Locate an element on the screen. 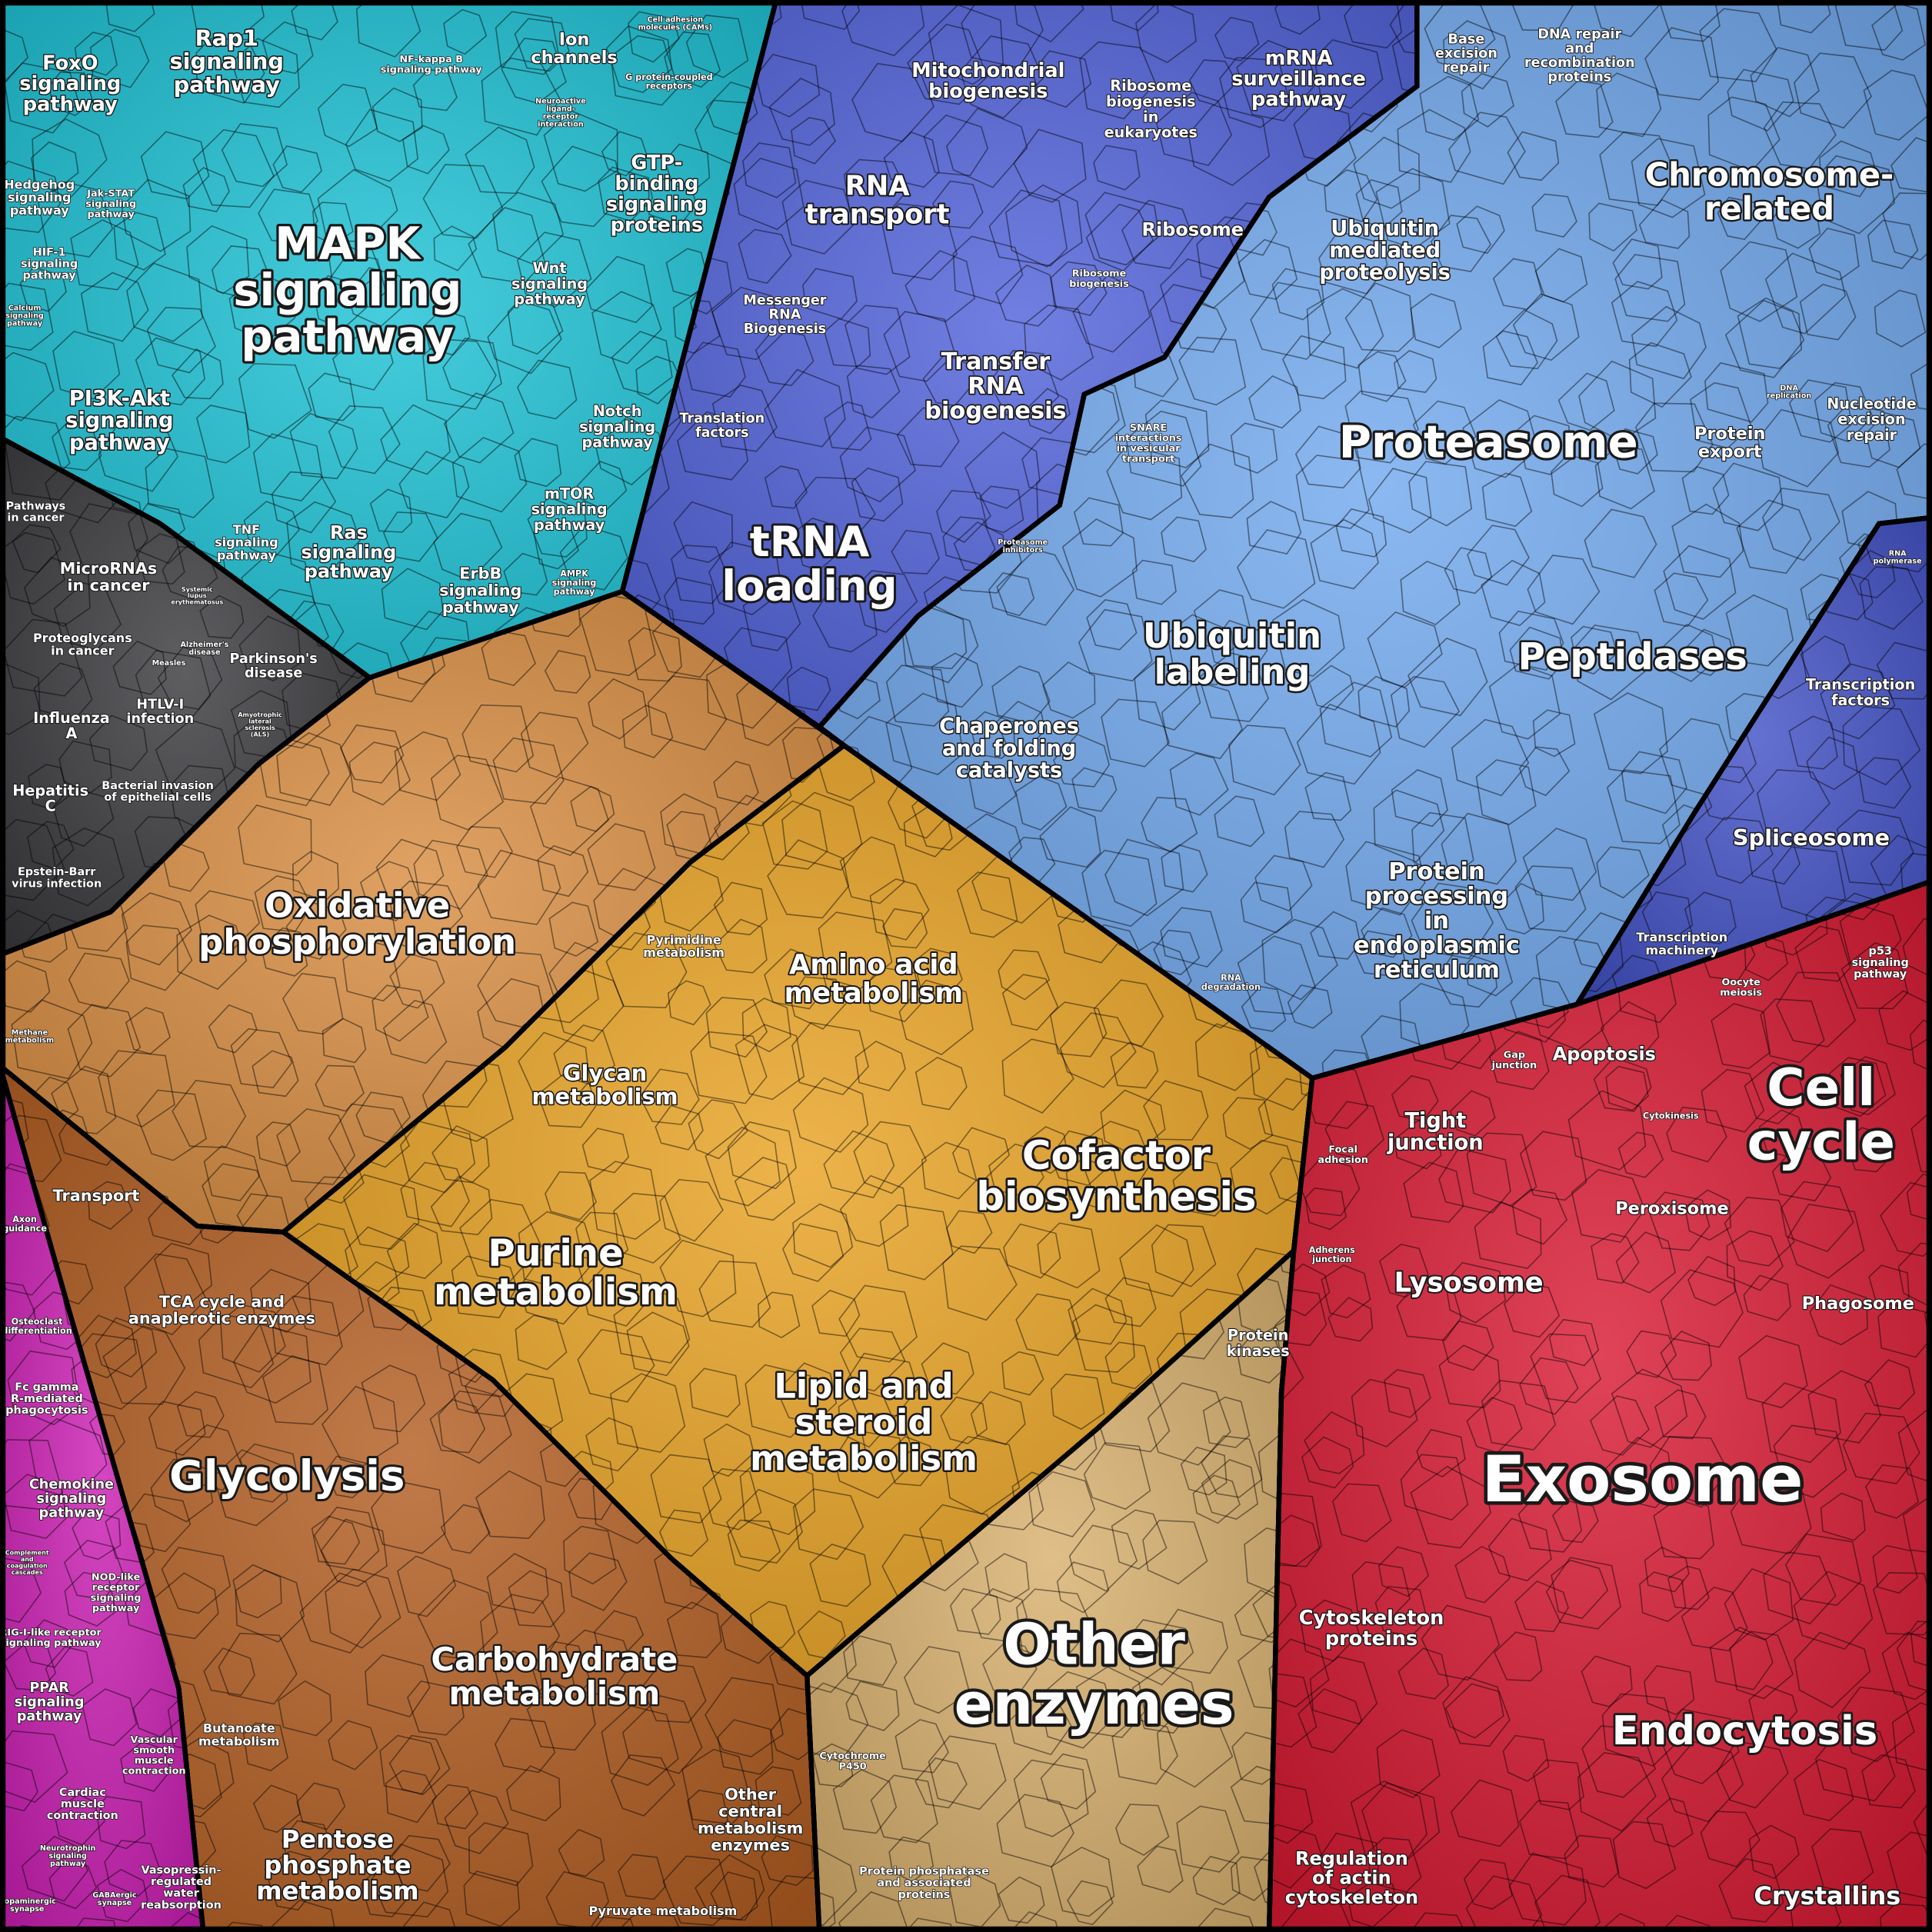 The width and height of the screenshot is (1932, 1932). label-line: Oocyte is located at coordinates (1740, 982).